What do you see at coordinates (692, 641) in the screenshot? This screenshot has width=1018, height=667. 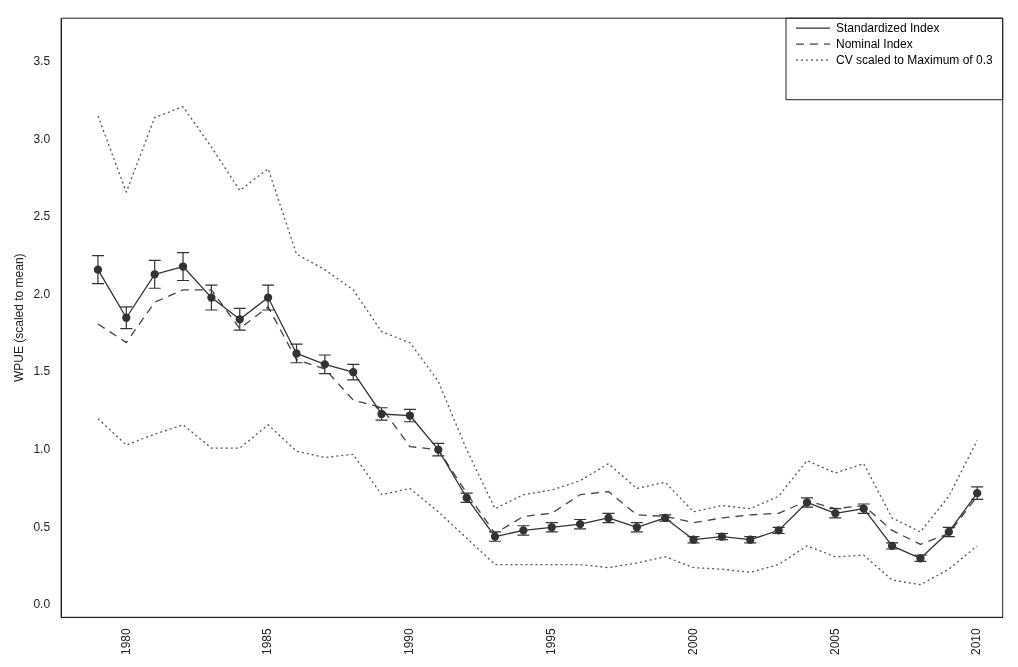 I see `x-tick-label: 2000` at bounding box center [692, 641].